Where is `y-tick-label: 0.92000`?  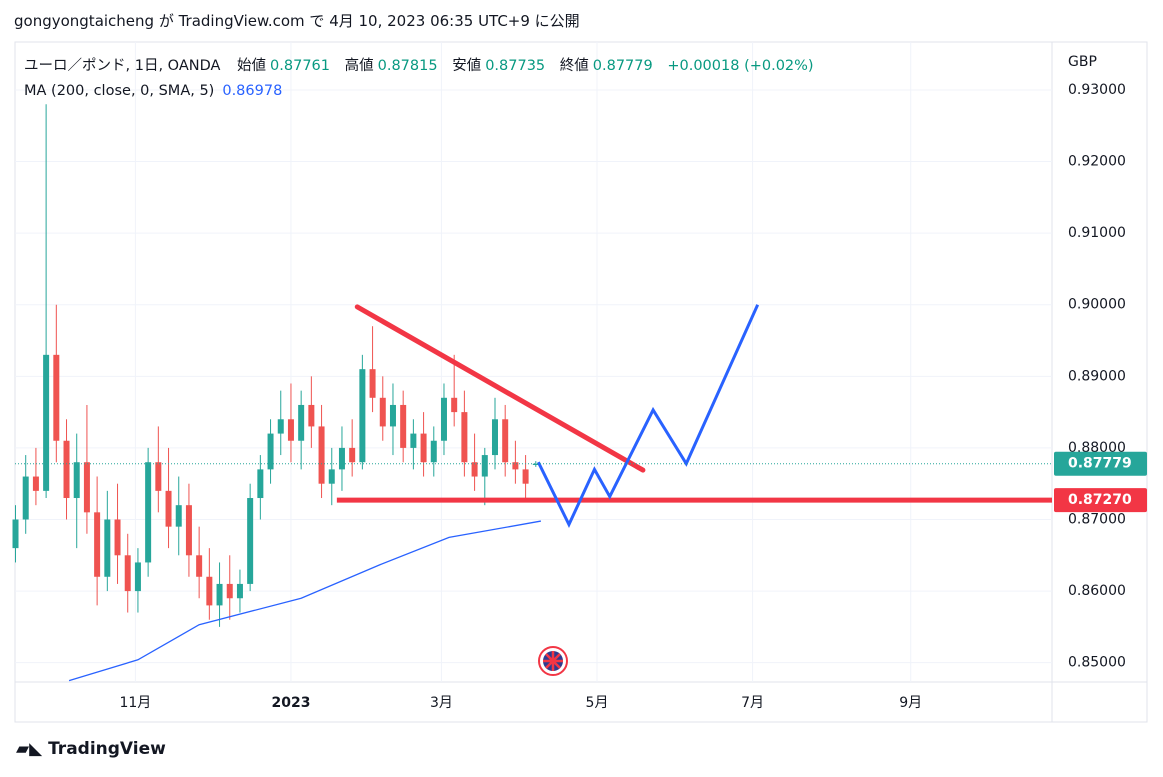 y-tick-label: 0.92000 is located at coordinates (1097, 162).